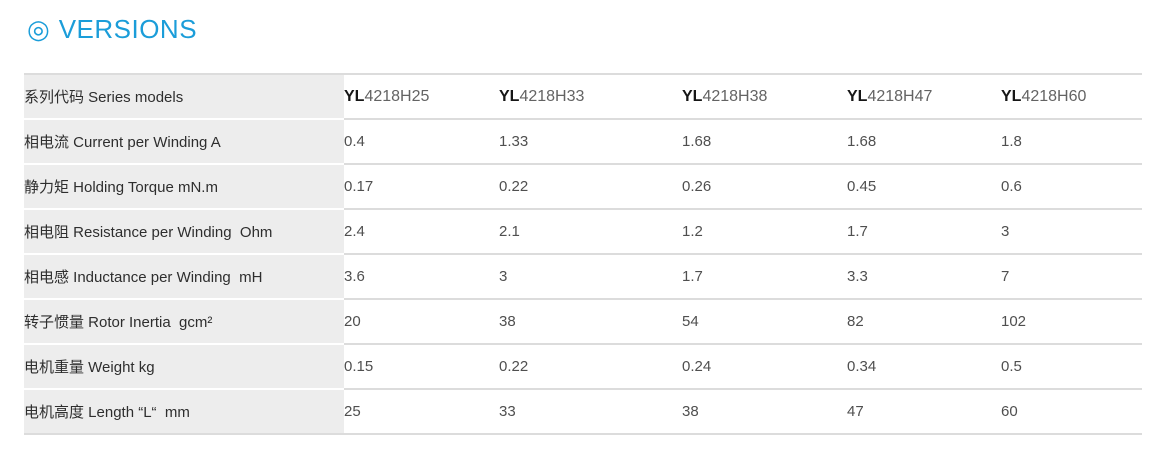  I want to click on section-header: ◎ VERSIONS, so click(583, 22).